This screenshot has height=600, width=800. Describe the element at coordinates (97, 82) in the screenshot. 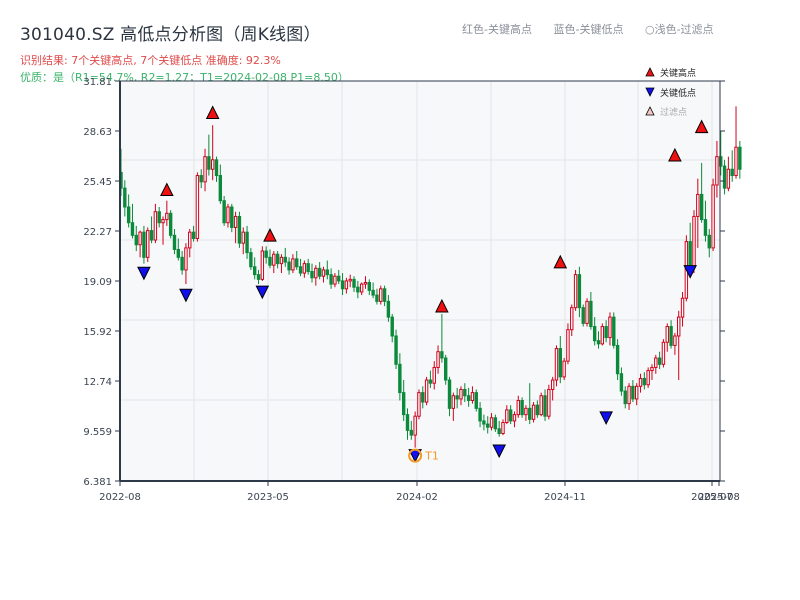

I see `y-tick-label: 31.81` at that location.